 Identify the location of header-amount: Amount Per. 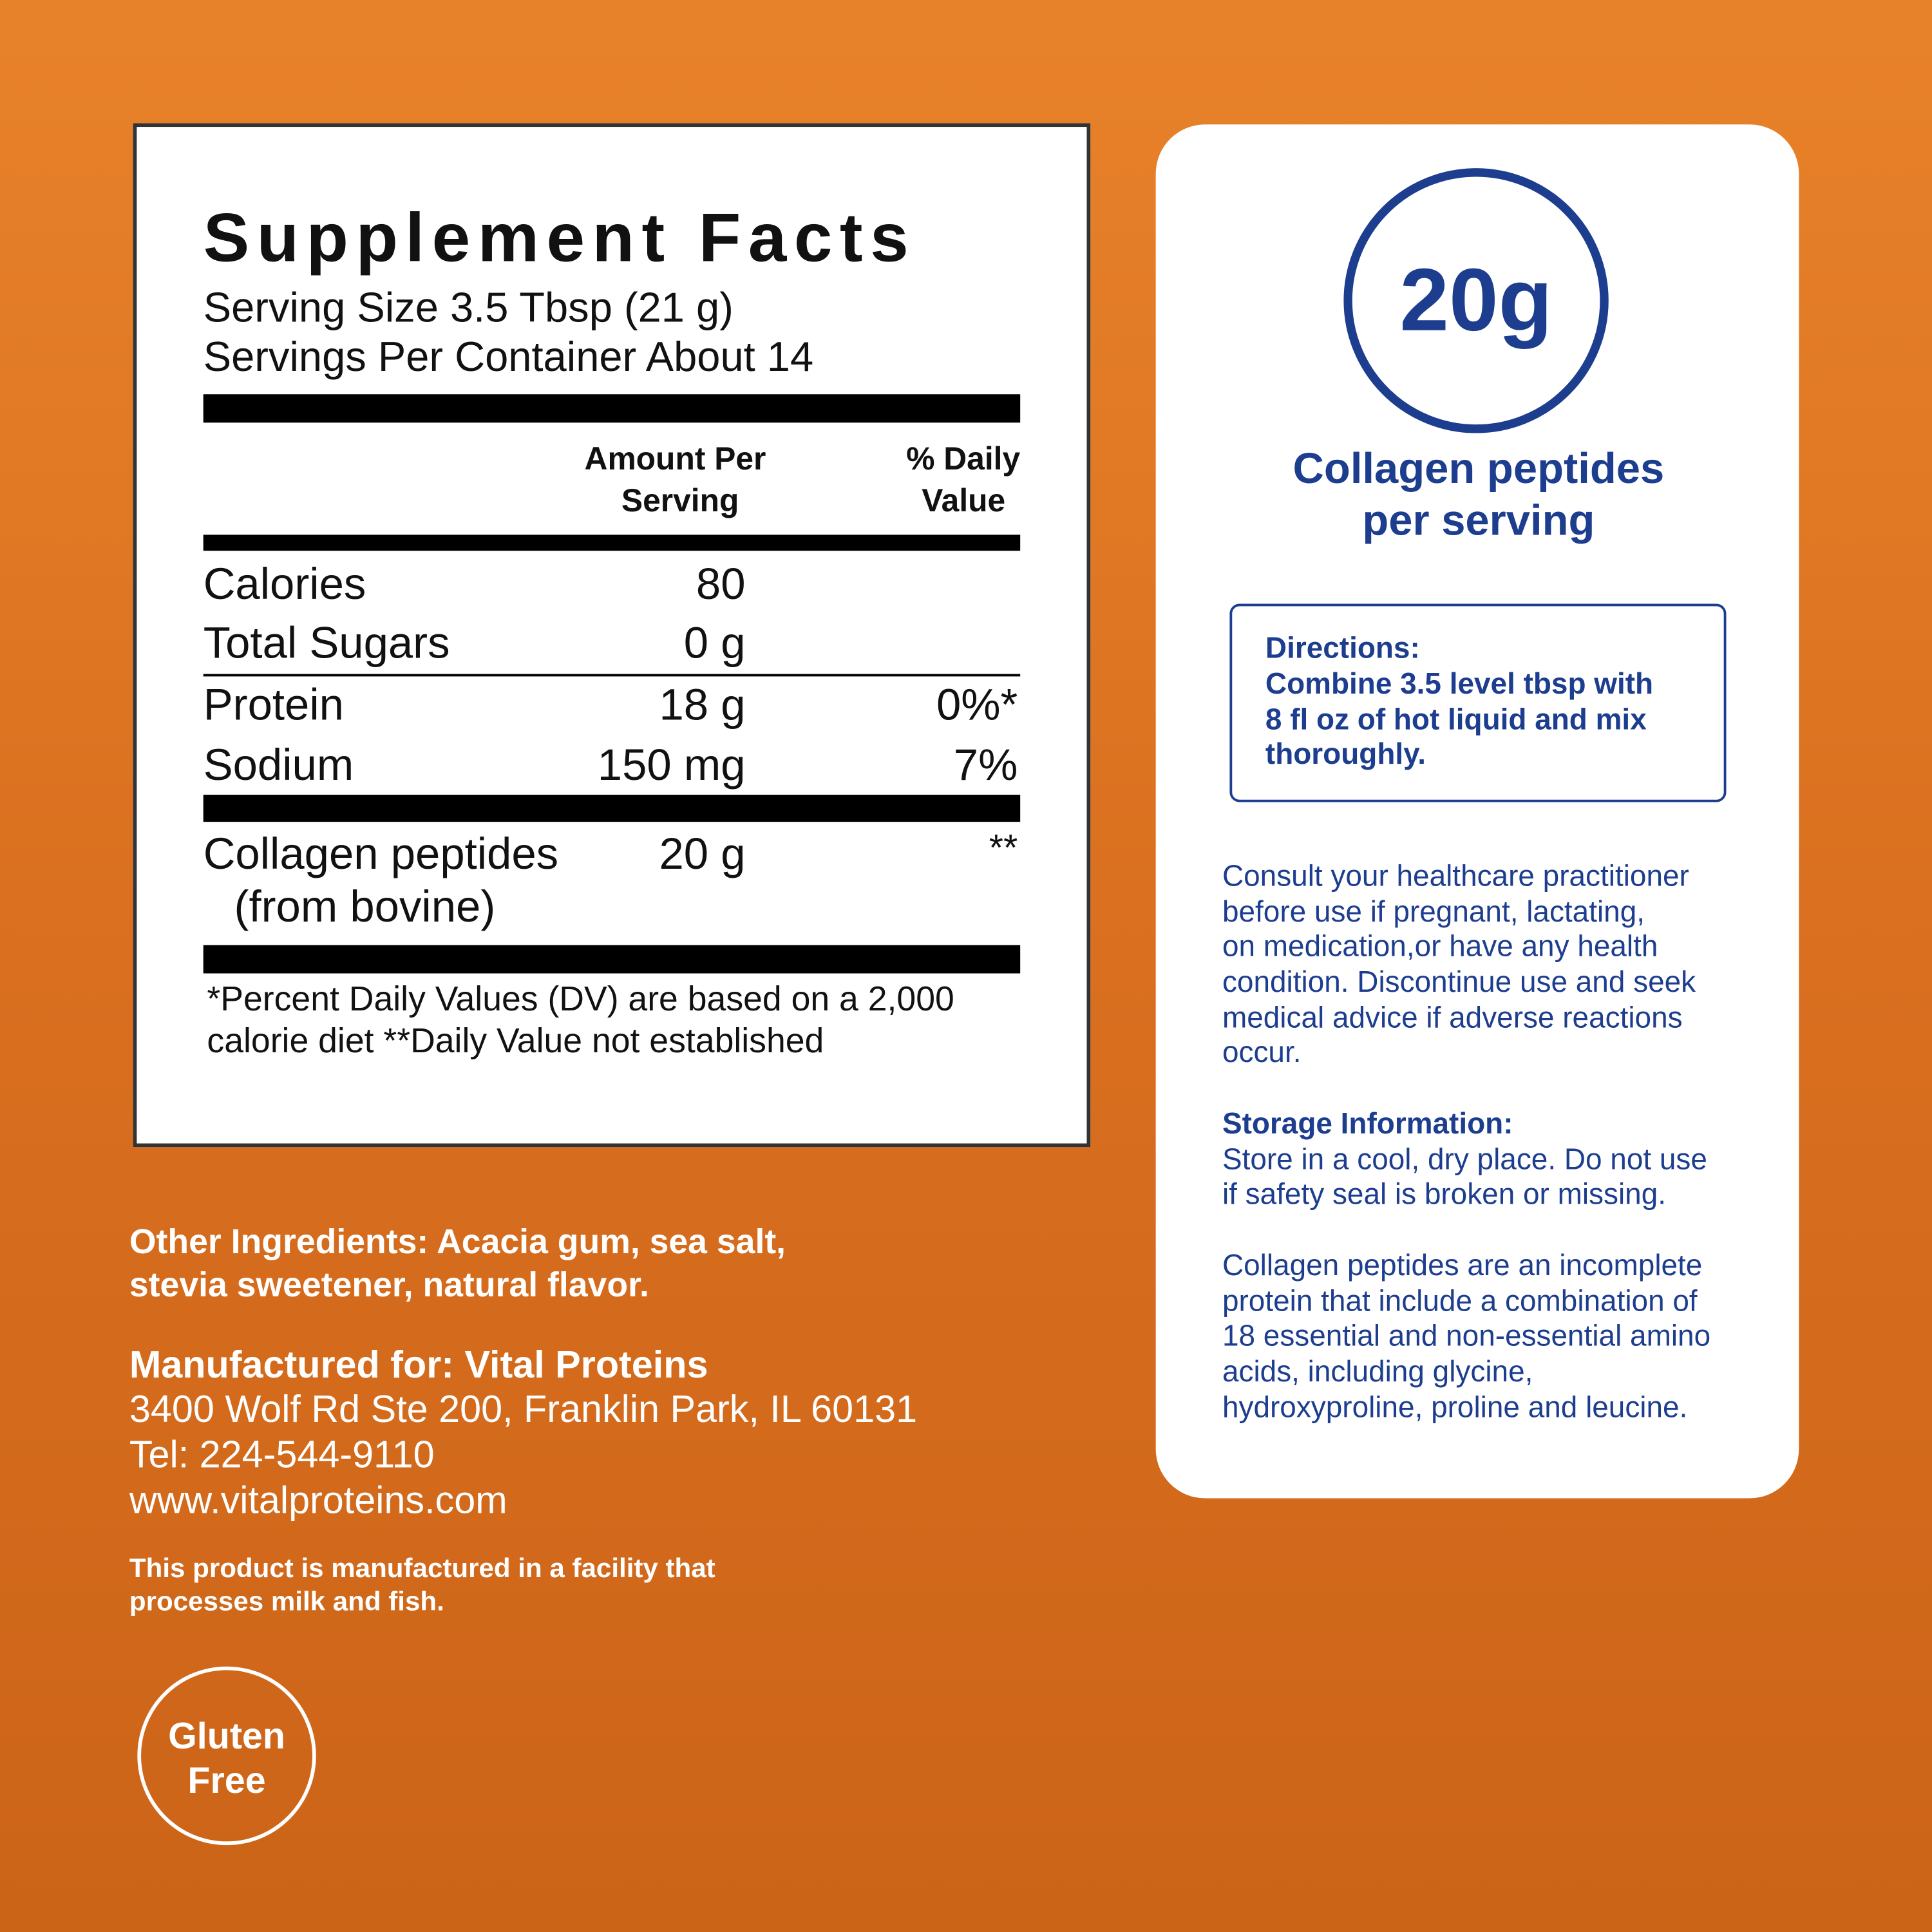
(675, 459).